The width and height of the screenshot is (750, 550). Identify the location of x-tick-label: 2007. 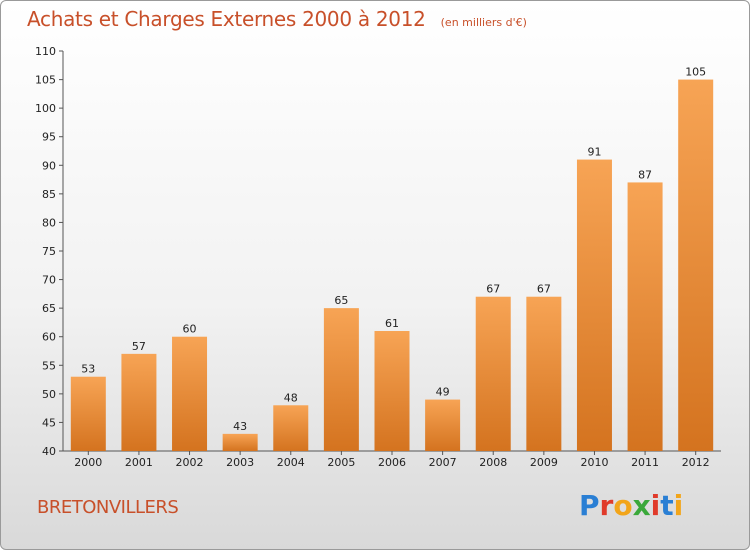
(443, 462).